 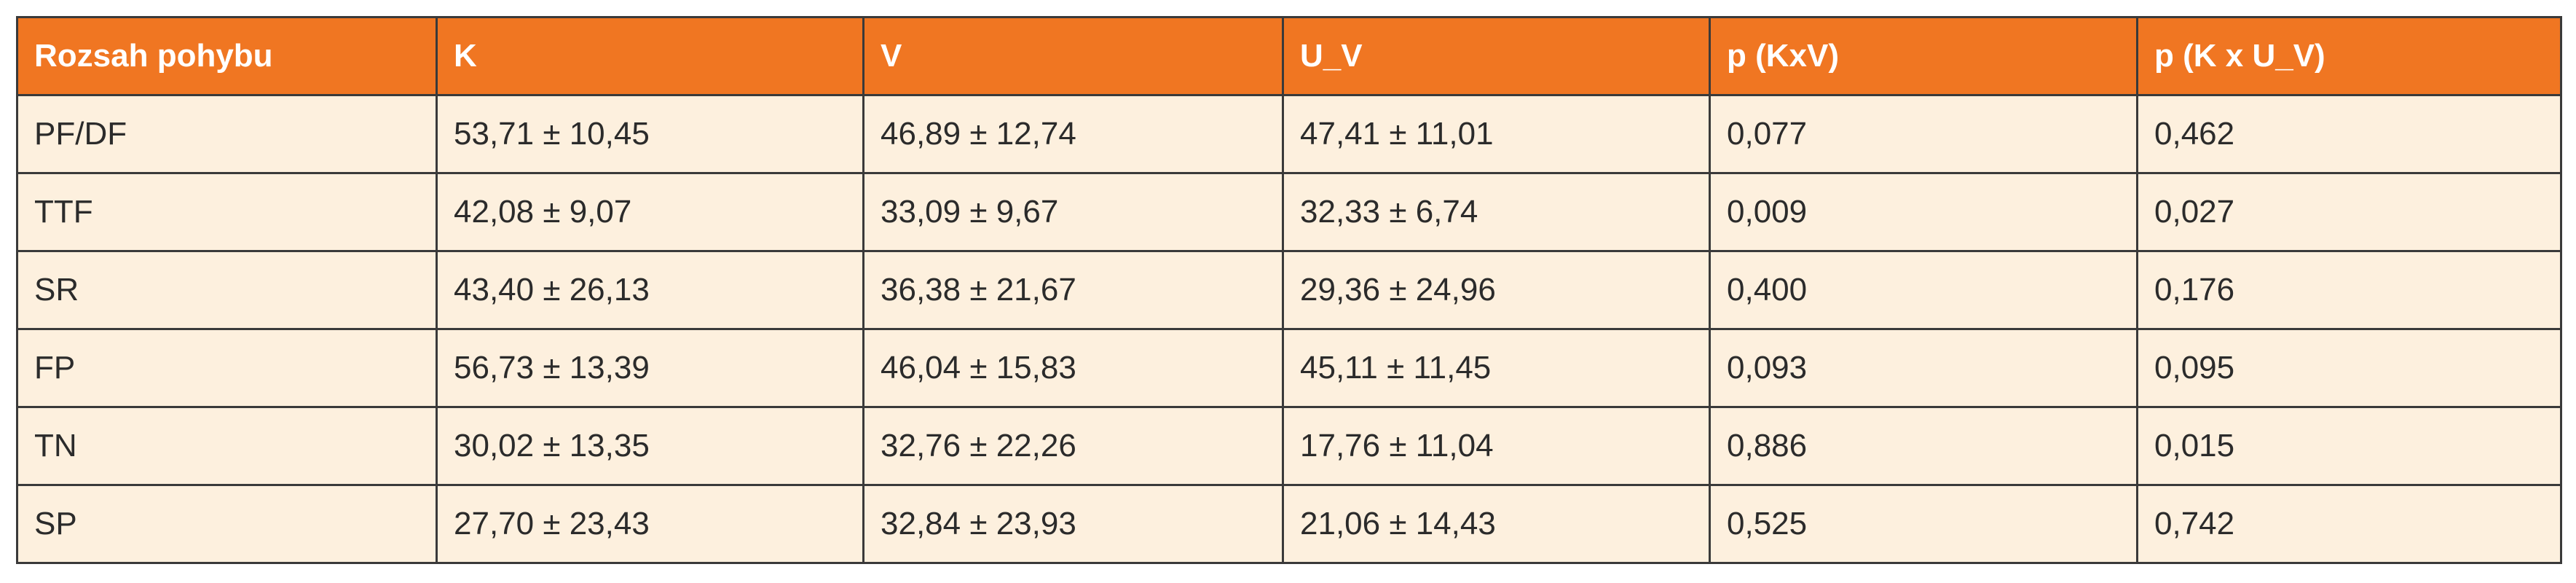 I want to click on header-row: Rozsah pohybu K V U_V p (KxV) p (K x U_V), so click(x=1289, y=56).